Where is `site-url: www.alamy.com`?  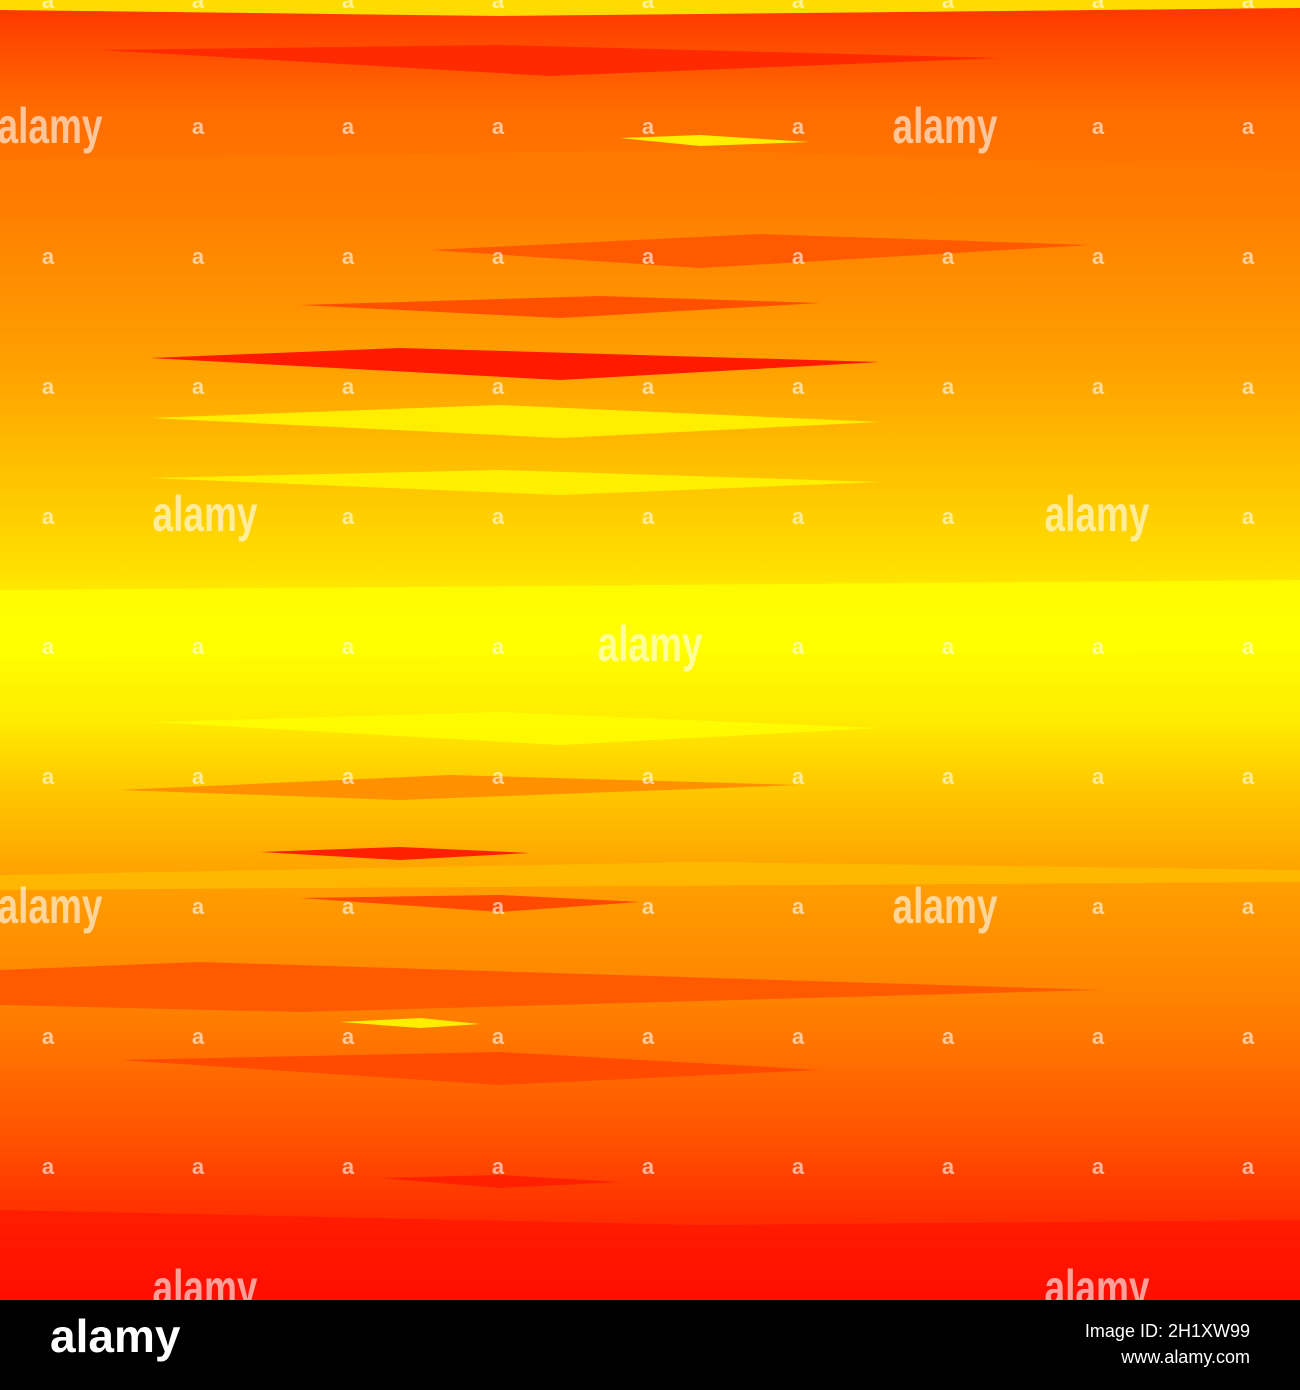
site-url: www.alamy.com is located at coordinates (1185, 1357).